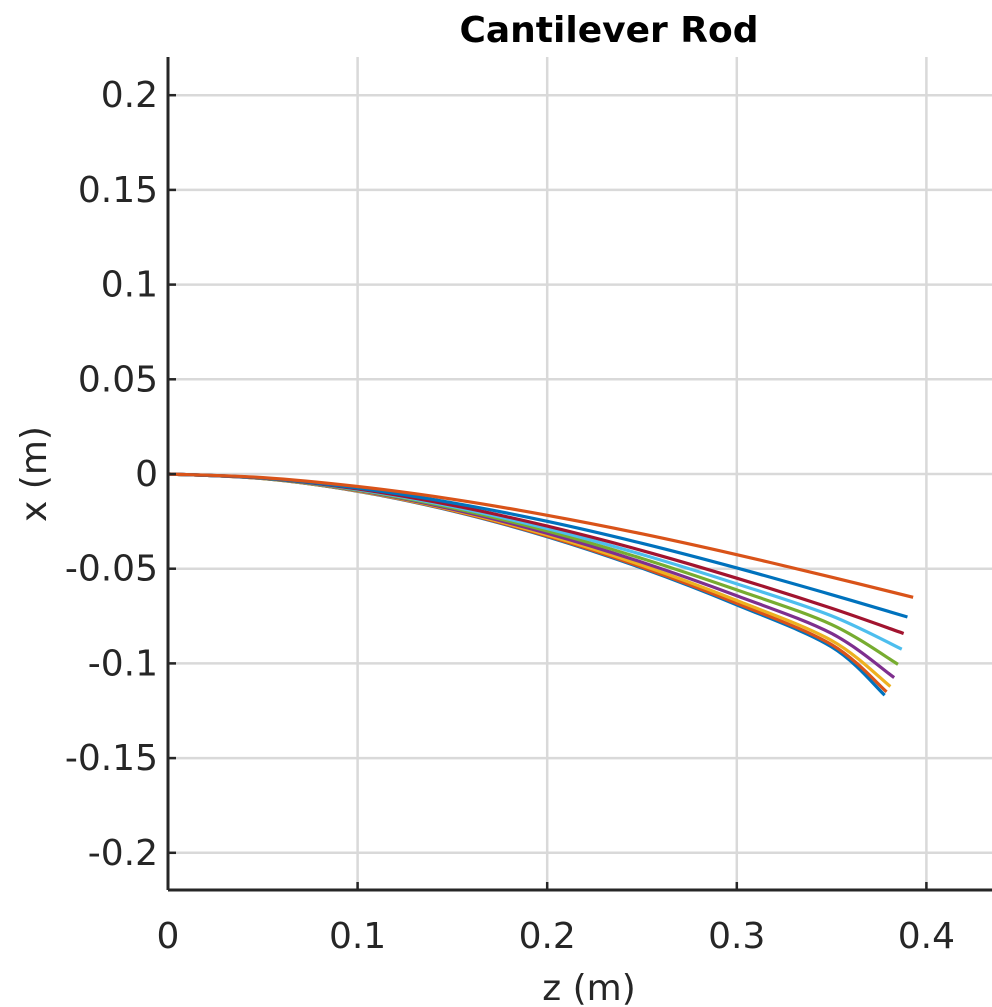 This screenshot has width=992, height=1007. I want to click on y-tick-label: 0.2, so click(129, 95).